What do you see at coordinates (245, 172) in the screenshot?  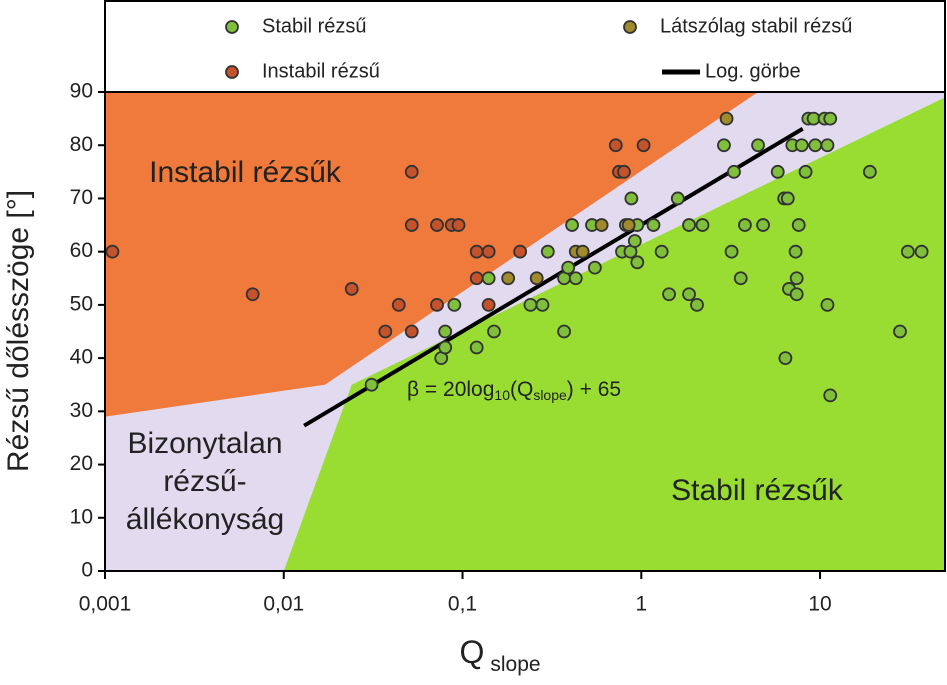 I see `region-label: Instabil rézsűk` at bounding box center [245, 172].